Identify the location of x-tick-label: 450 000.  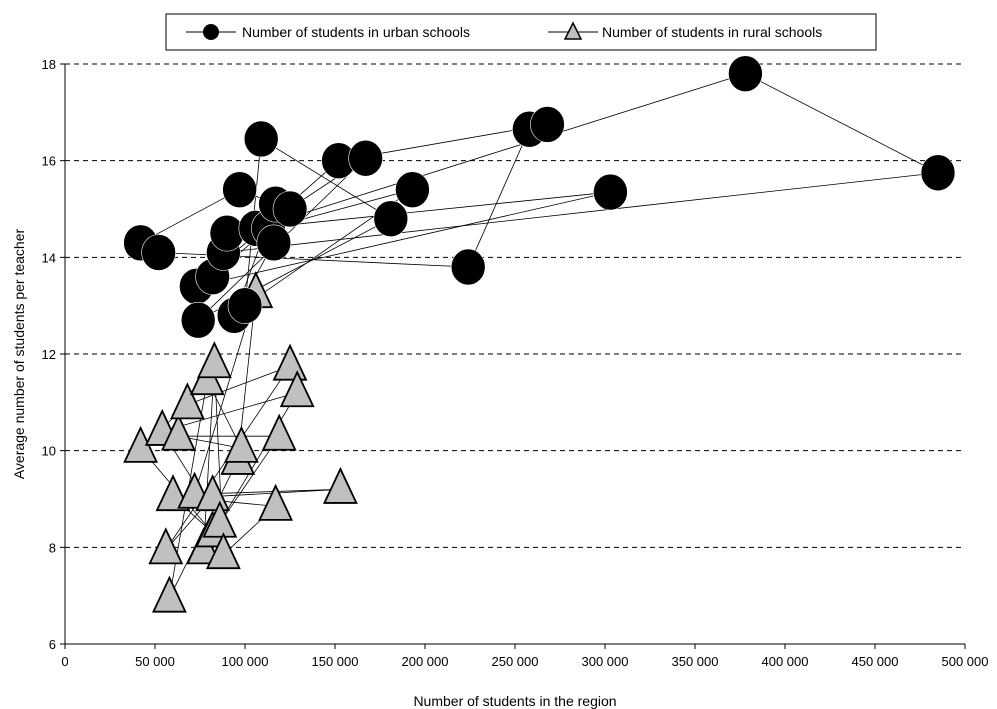
(875, 661).